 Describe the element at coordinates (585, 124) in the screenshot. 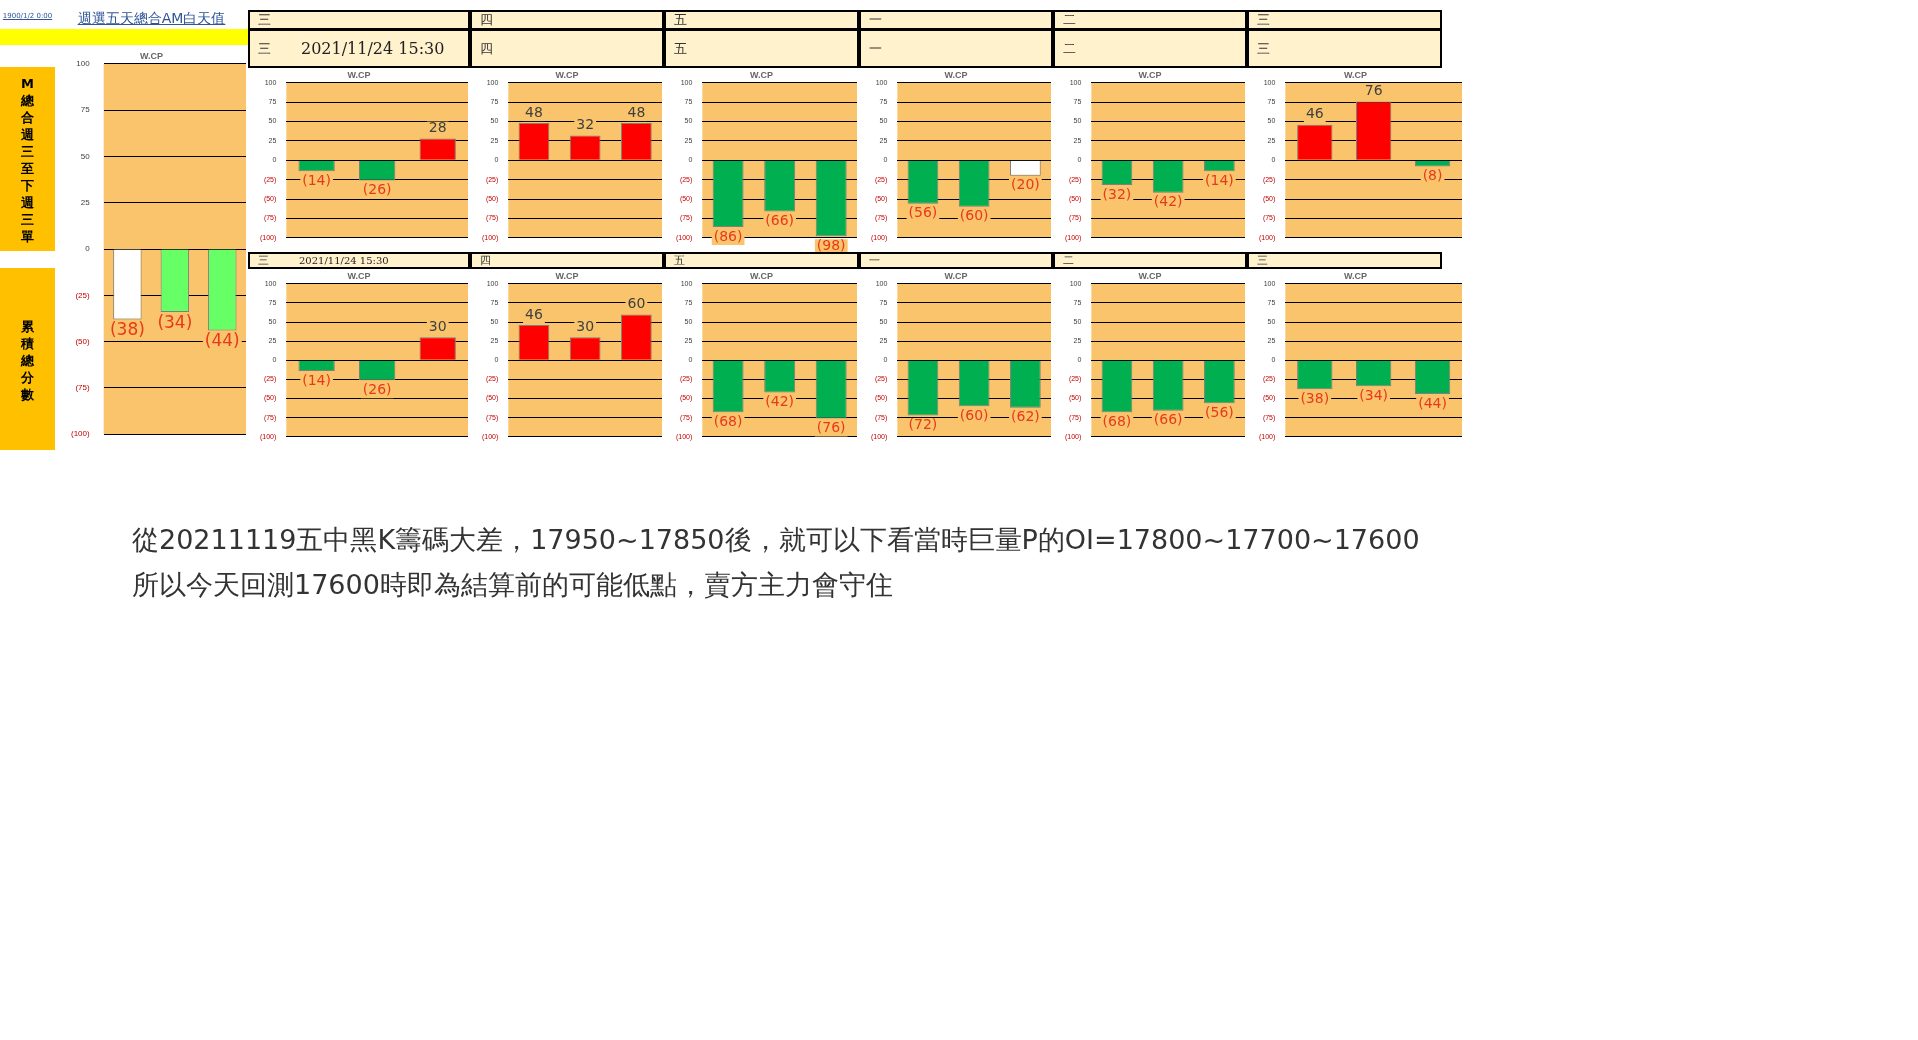

I see `data-label: 32` at that location.